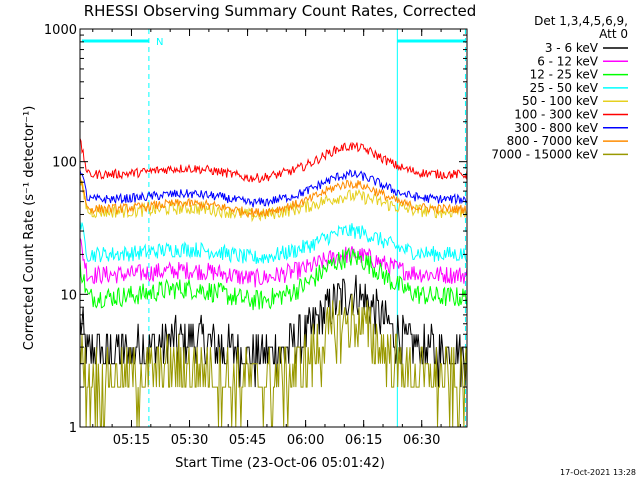  Describe the element at coordinates (68, 295) in the screenshot. I see `y-tick-label: 10` at that location.